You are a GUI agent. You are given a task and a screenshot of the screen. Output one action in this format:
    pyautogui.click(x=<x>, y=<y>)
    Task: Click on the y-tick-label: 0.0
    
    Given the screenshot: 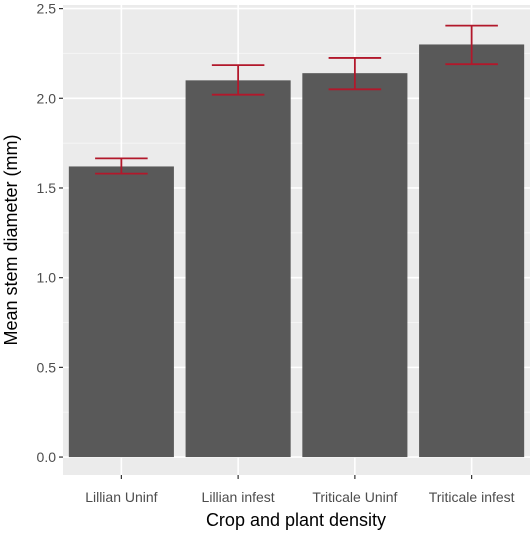 What is the action you would take?
    pyautogui.click(x=47, y=457)
    